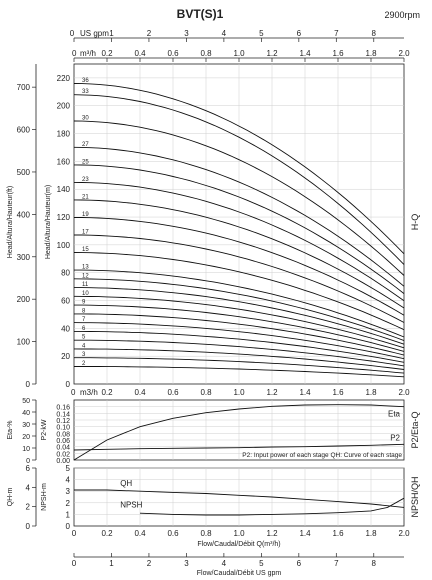 This screenshot has height=580, width=432. What do you see at coordinates (65, 356) in the screenshot?
I see `head-y-tick-label-m: 20` at bounding box center [65, 356].